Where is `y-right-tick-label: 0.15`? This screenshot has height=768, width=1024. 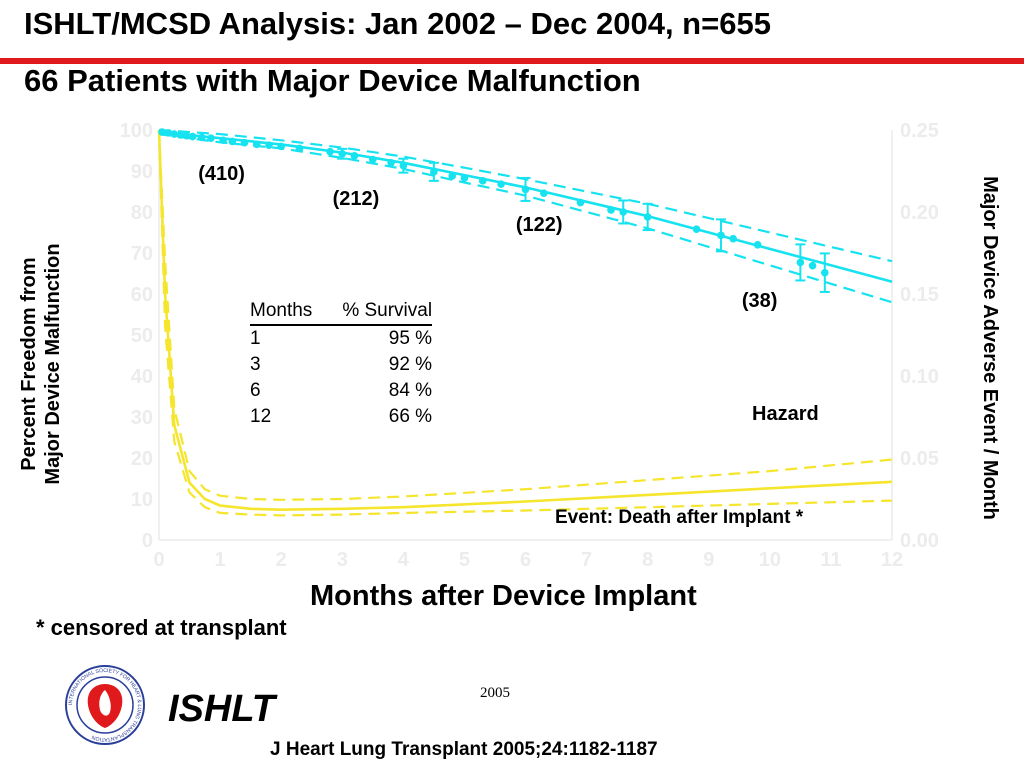 y-right-tick-label: 0.15 is located at coordinates (919, 295).